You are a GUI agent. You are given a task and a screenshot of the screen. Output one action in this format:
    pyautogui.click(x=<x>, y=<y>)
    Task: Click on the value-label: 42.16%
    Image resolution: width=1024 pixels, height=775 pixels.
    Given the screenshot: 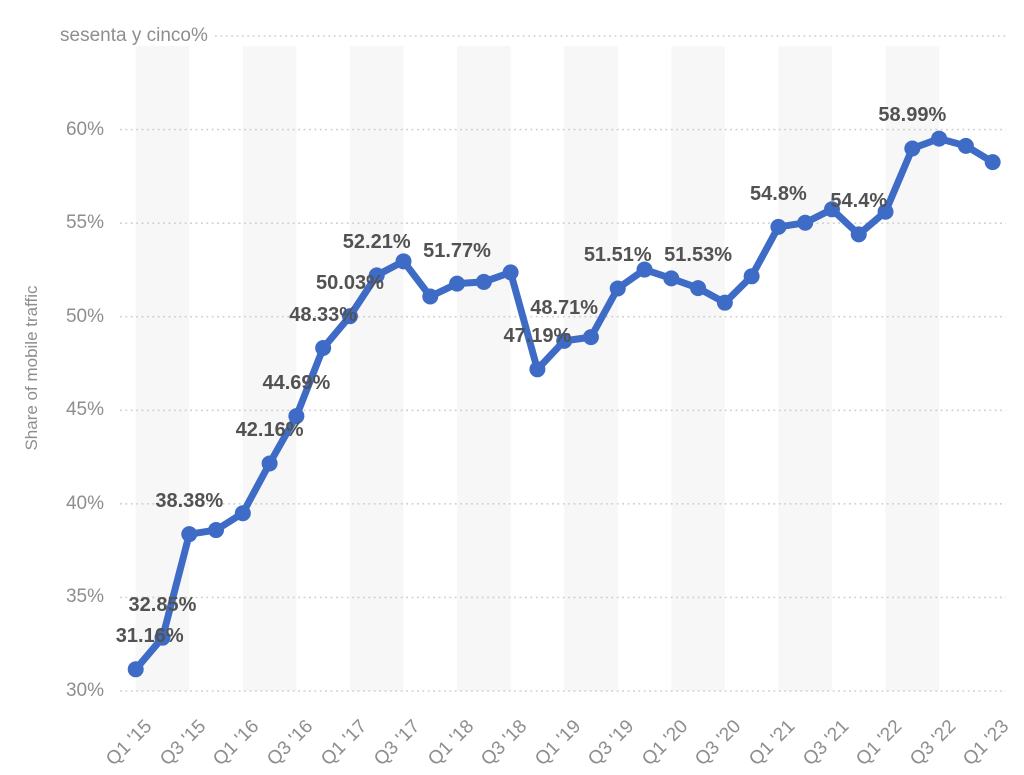 What is the action you would take?
    pyautogui.click(x=269, y=430)
    